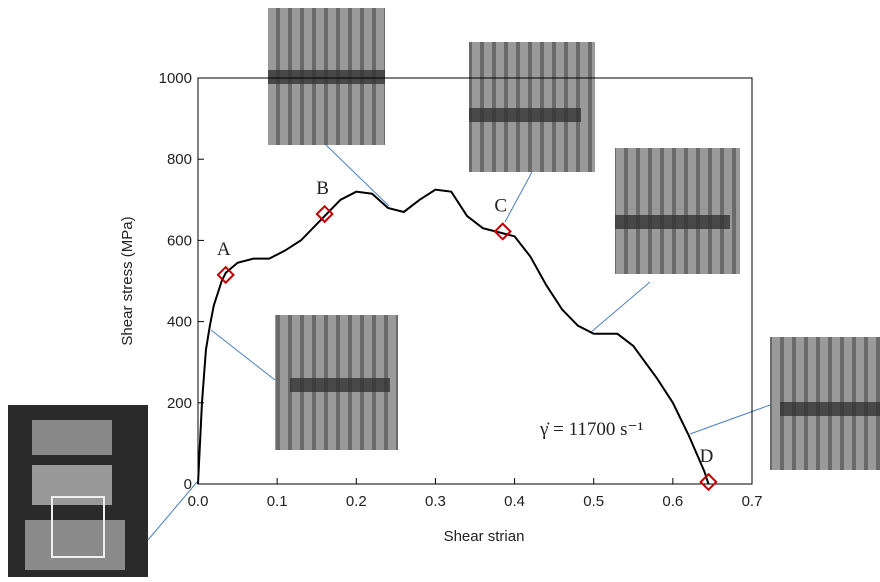  Describe the element at coordinates (707, 456) in the screenshot. I see `point-label: D` at that location.